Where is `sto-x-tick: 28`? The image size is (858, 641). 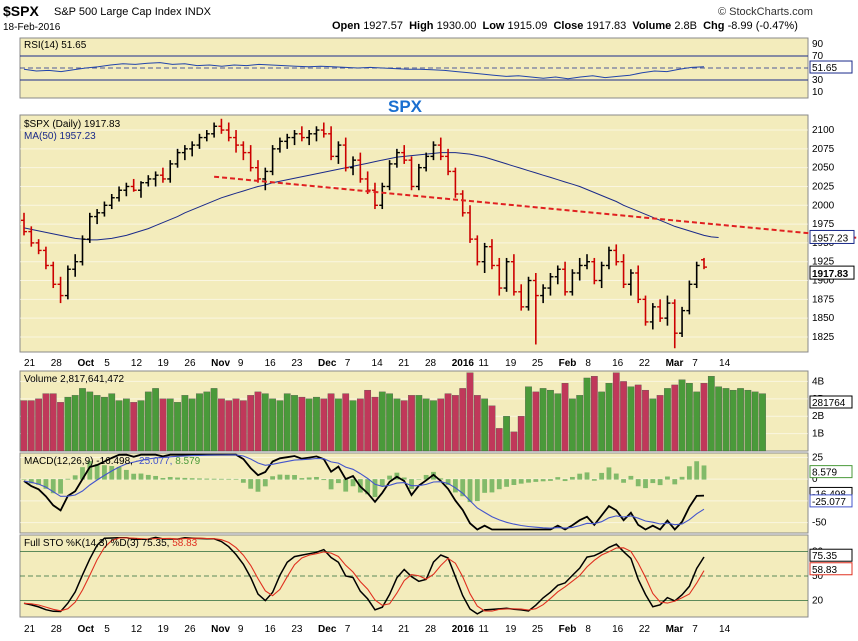
sto-x-tick: 28 is located at coordinates (431, 629).